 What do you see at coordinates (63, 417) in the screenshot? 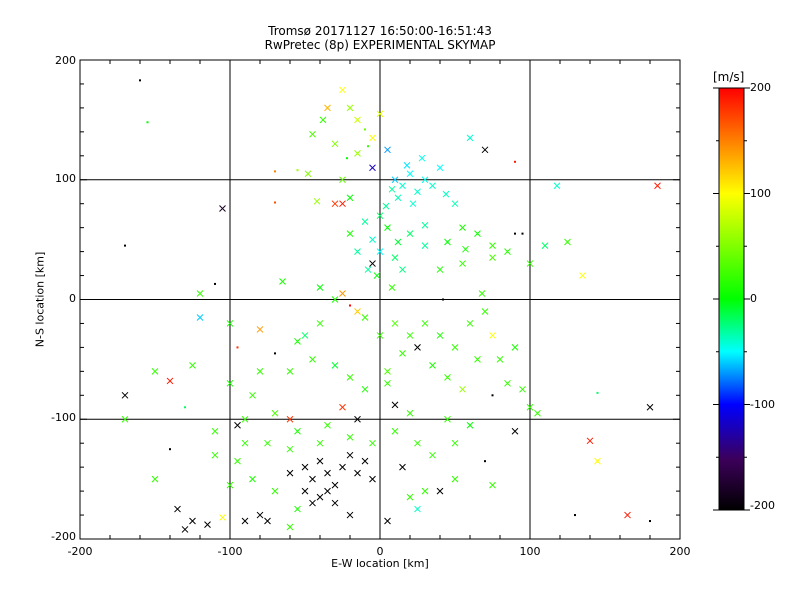
I see `y-tick-label: -100` at bounding box center [63, 417].